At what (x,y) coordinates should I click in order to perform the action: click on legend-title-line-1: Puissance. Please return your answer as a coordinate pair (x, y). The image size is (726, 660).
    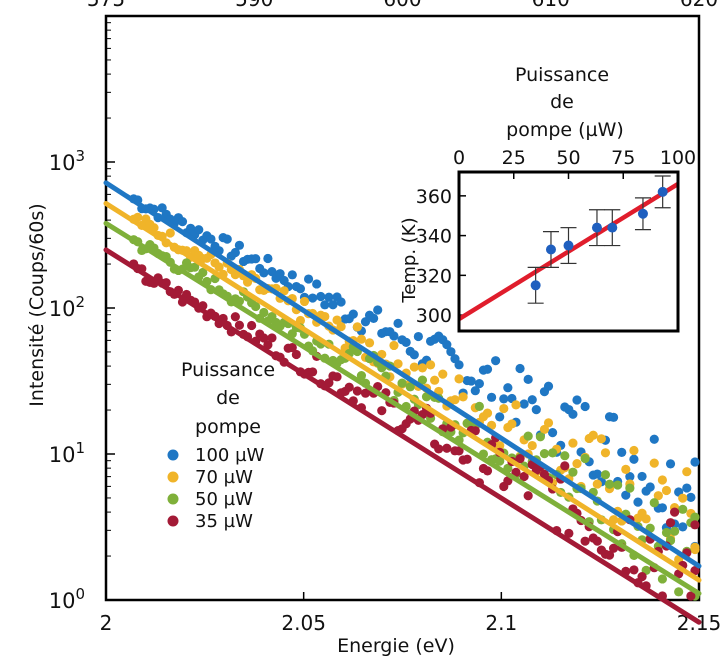
    Looking at the image, I should click on (228, 370).